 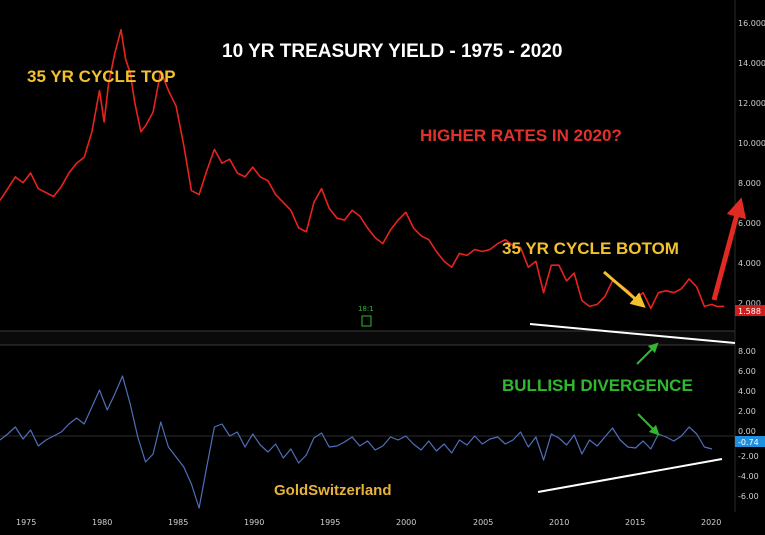 I want to click on bottom-y-tick-label: 6.00, so click(x=747, y=371).